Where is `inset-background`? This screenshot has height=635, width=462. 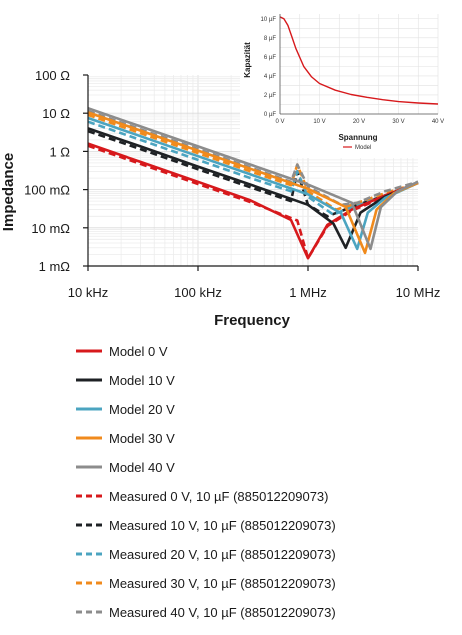 inset-background is located at coordinates (343, 80).